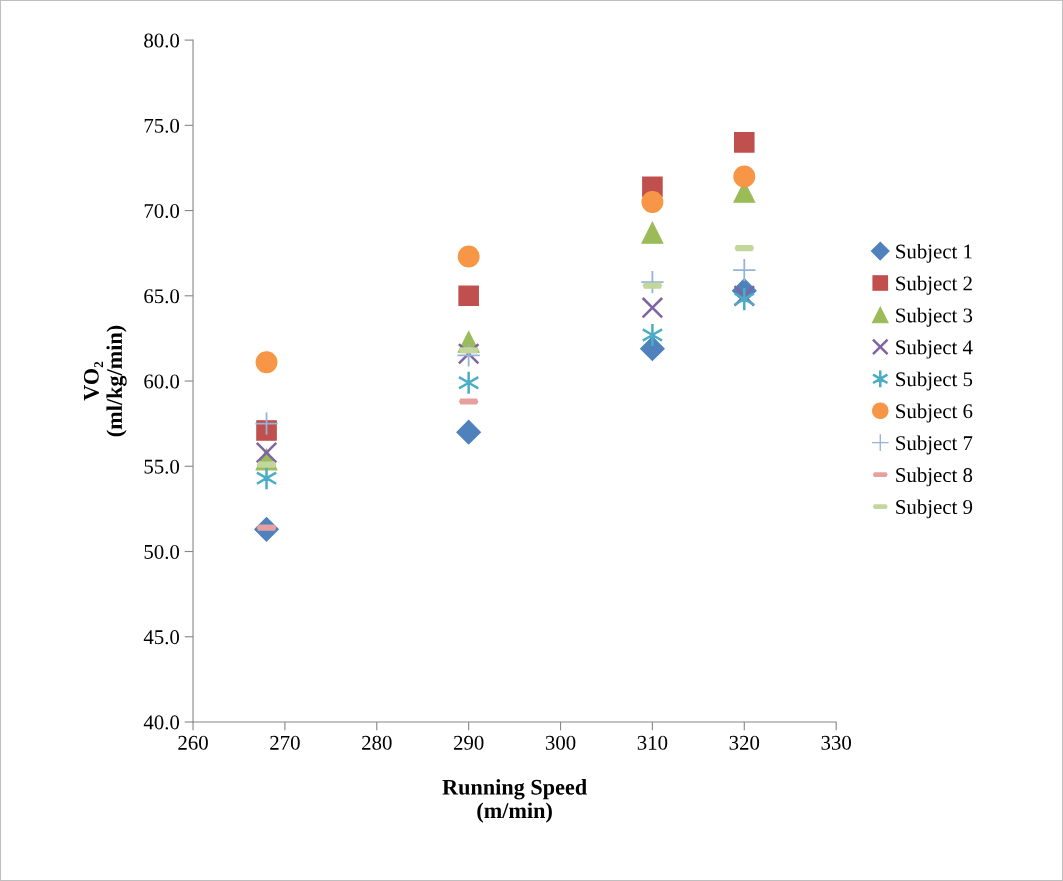 The height and width of the screenshot is (881, 1063). What do you see at coordinates (162, 466) in the screenshot?
I see `y-tick-label: 55.0` at bounding box center [162, 466].